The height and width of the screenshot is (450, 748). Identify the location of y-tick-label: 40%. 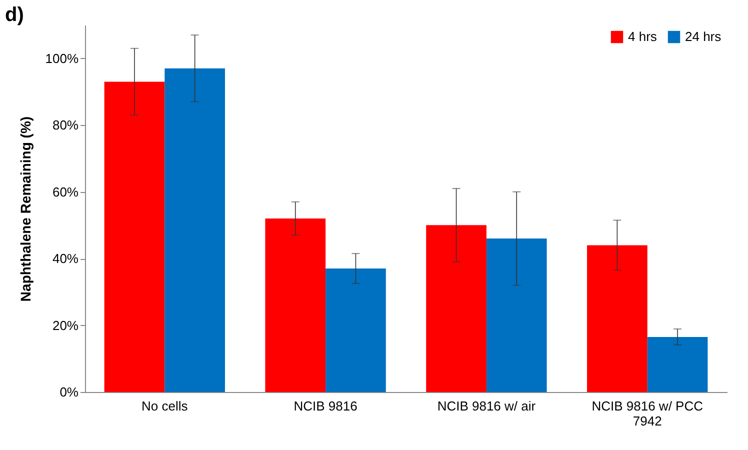
(65, 258).